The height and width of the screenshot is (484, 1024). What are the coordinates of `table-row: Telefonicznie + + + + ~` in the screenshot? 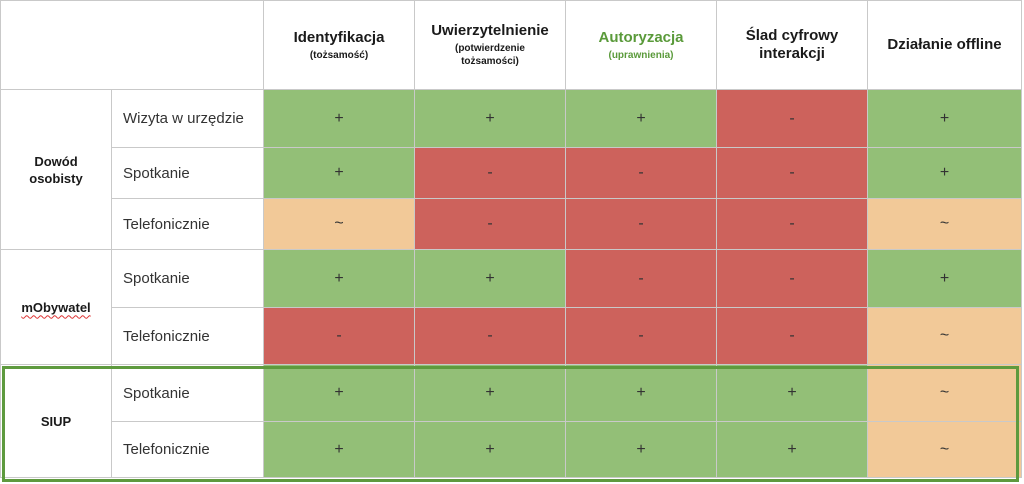 It's located at (511, 449).